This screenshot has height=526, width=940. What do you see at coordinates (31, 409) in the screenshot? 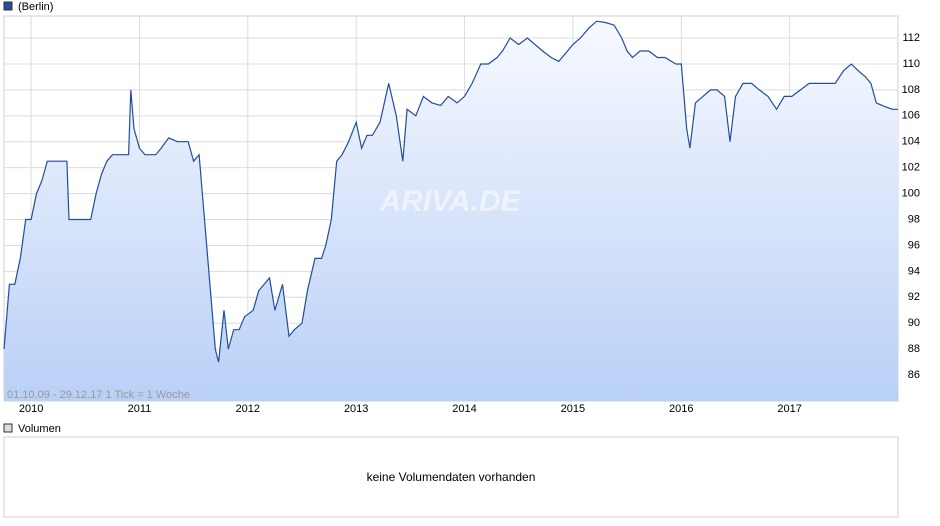
I see `x-tick-label: 2010` at bounding box center [31, 409].